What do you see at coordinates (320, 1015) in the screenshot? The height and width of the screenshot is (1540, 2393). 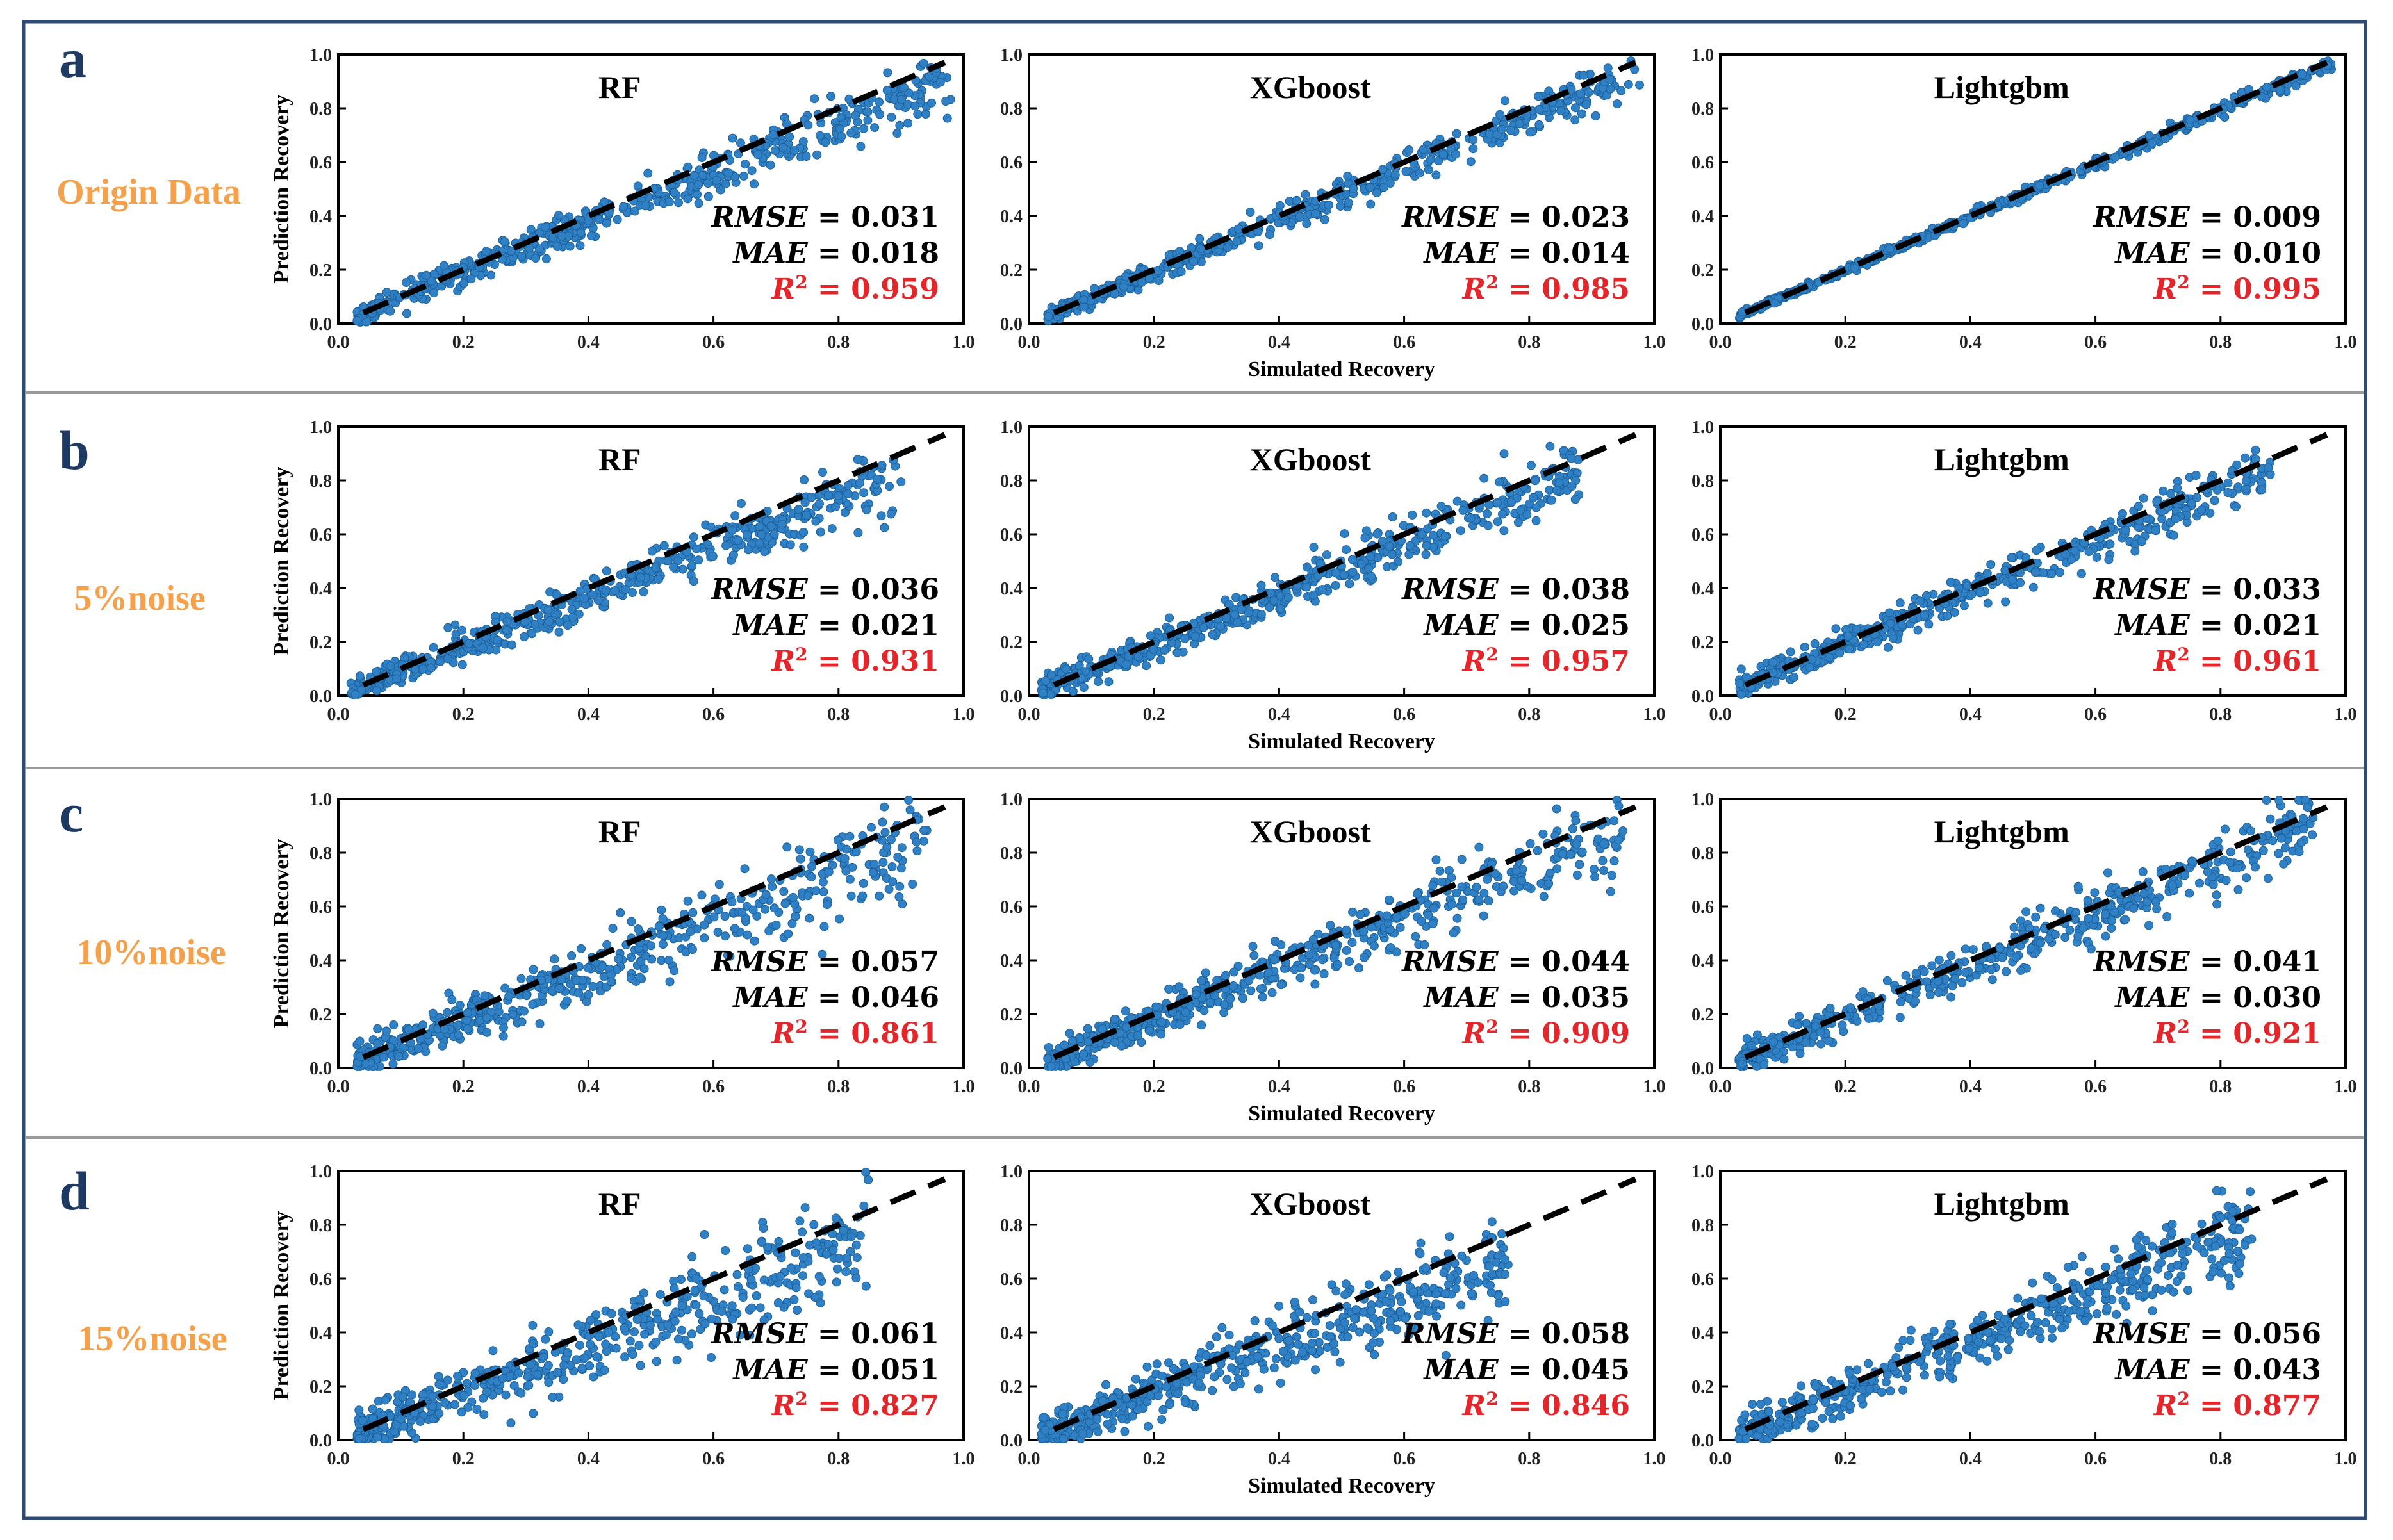 I see `panel-3-rf-ytick-label-1: 0.2` at bounding box center [320, 1015].